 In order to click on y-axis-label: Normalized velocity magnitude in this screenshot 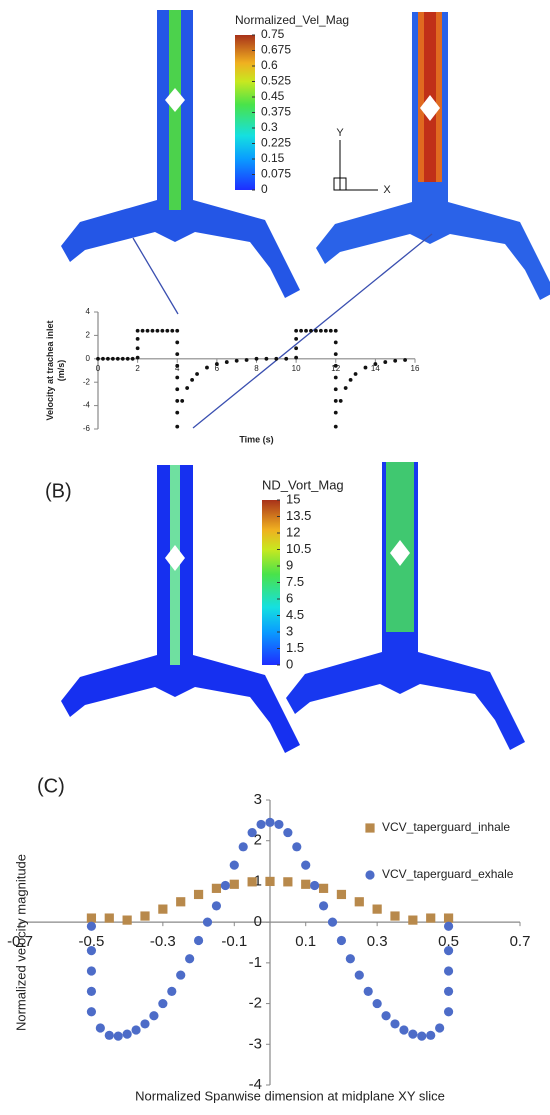, I will do `click(20, 942)`.